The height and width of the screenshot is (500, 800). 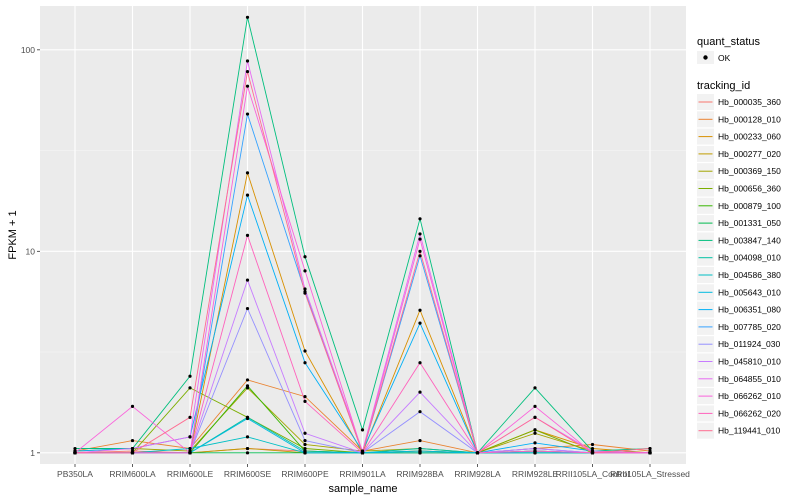 I want to click on ok-point-icon, so click(x=705, y=57).